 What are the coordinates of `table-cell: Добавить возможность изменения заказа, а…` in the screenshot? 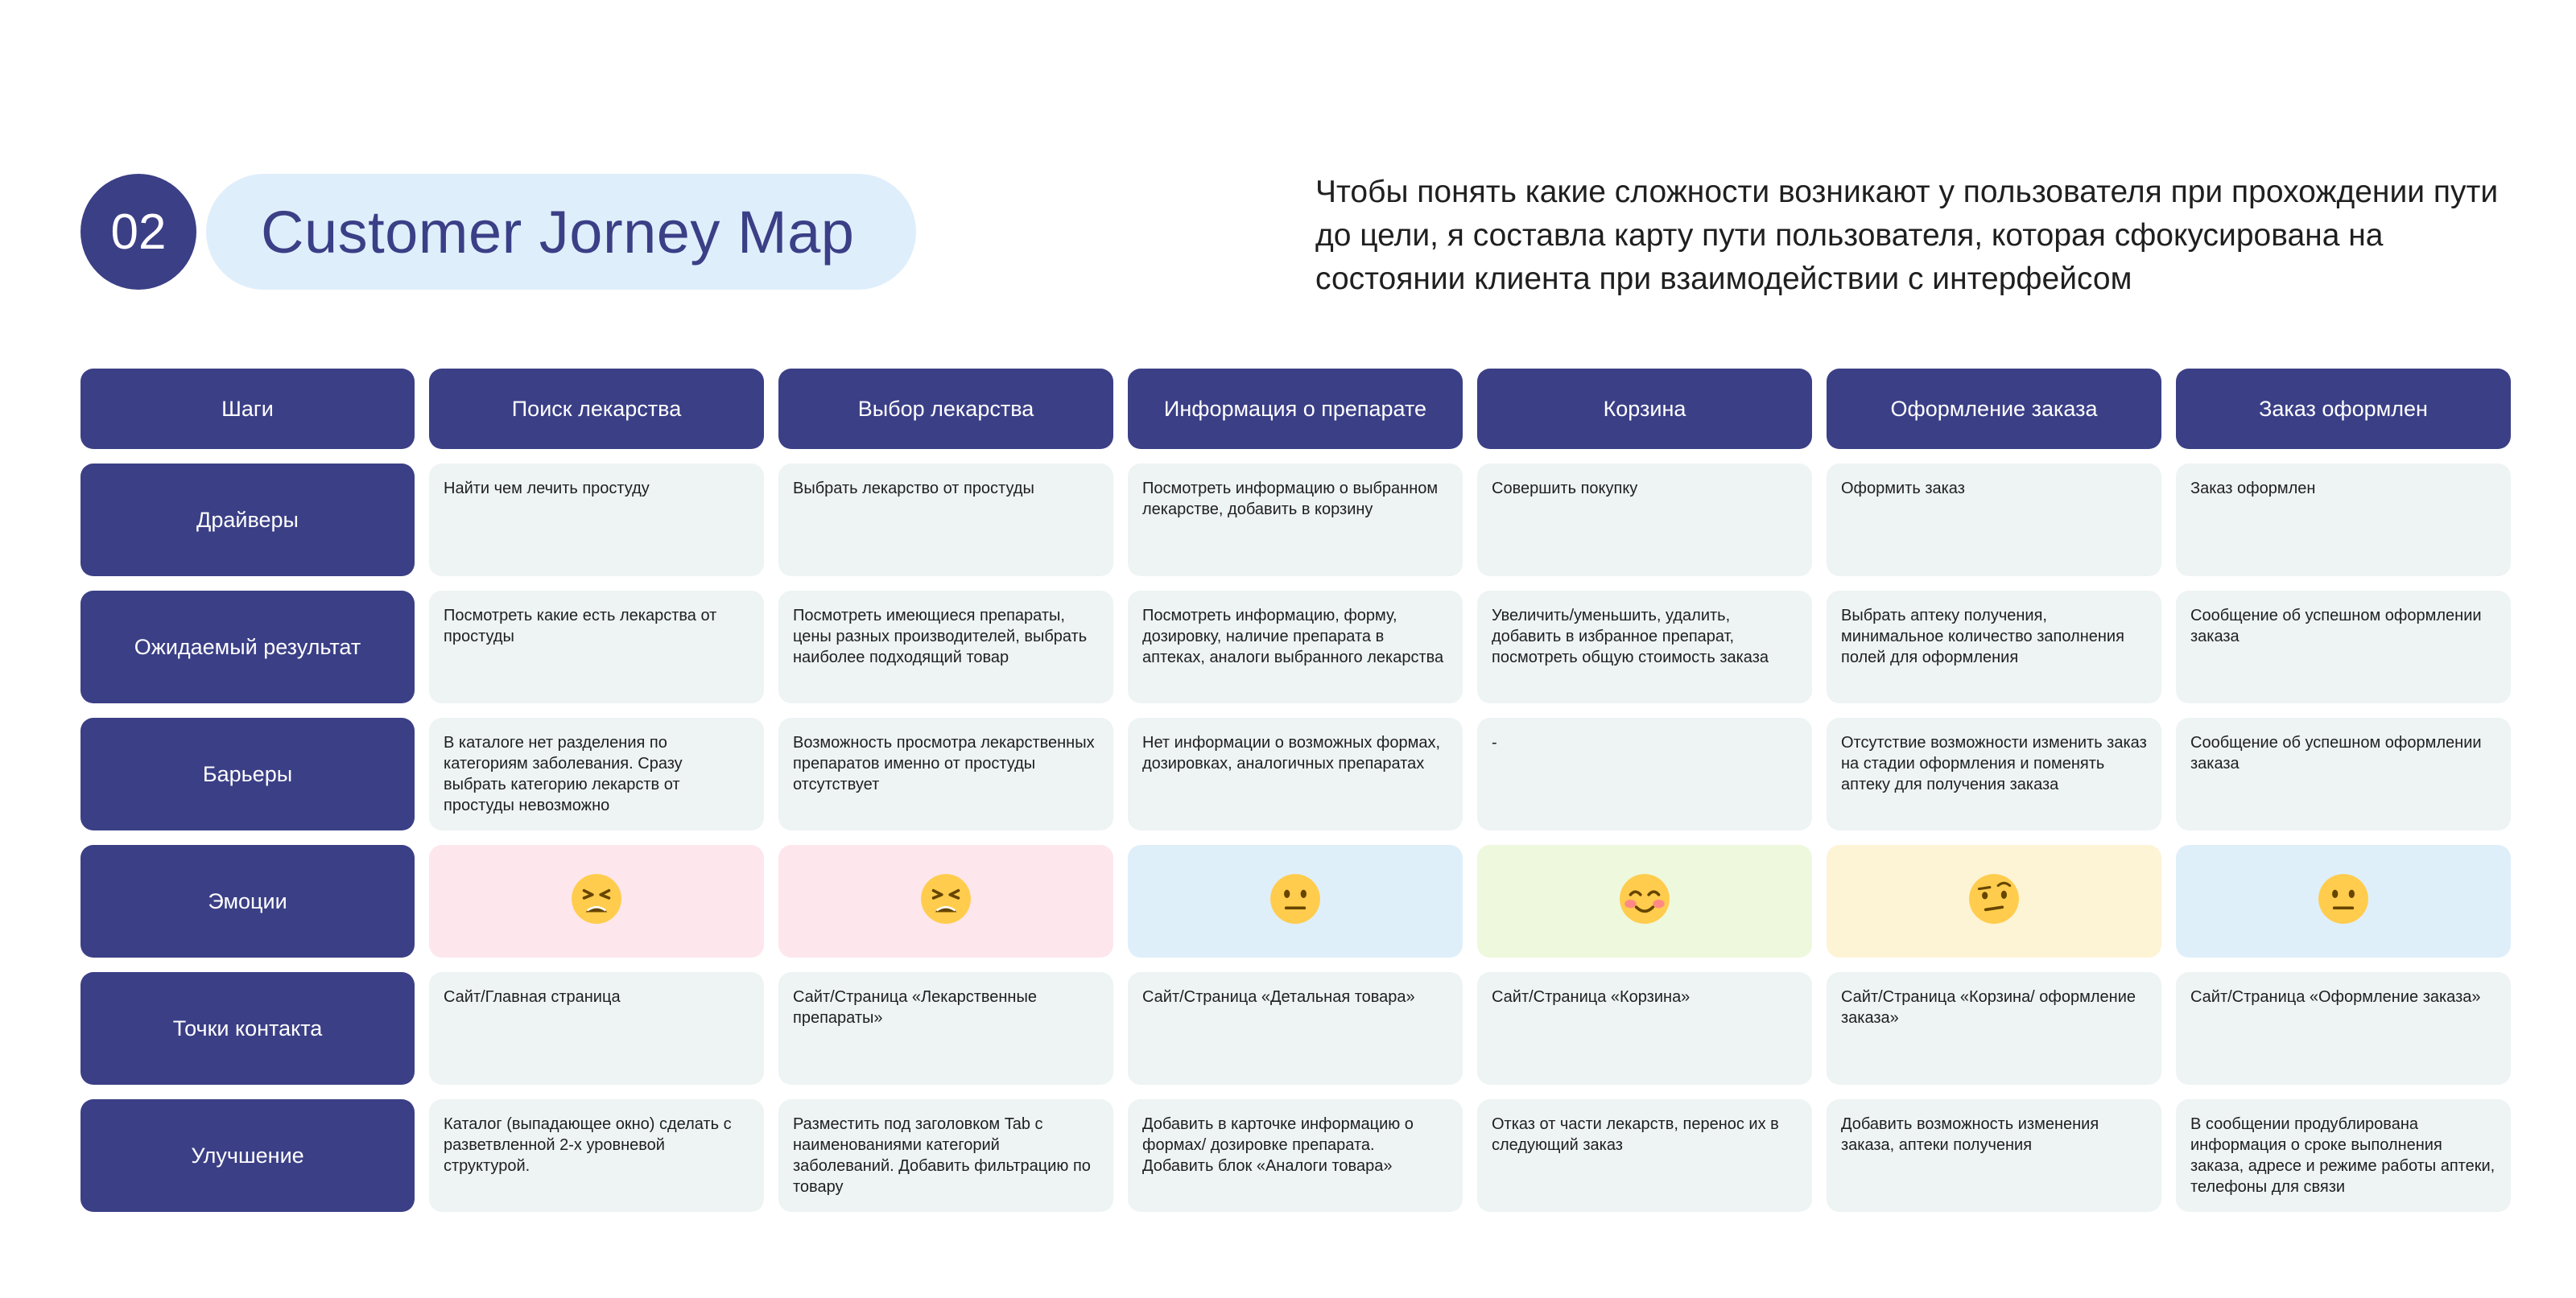 It's located at (1994, 1155).